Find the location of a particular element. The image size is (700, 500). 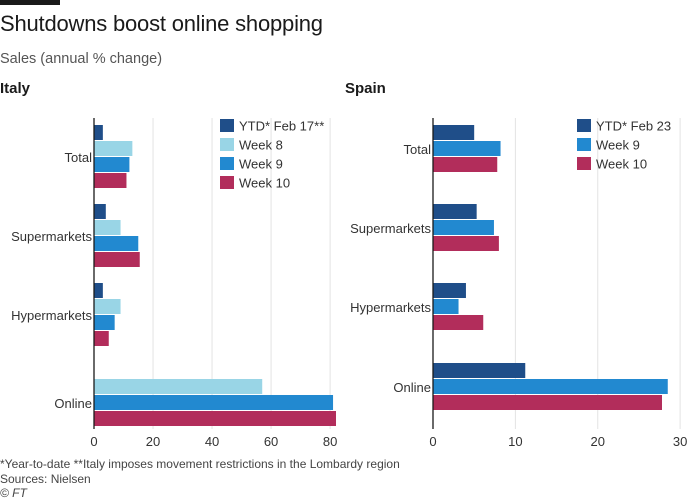

legend-swatch-italy-week10 is located at coordinates (227, 182).